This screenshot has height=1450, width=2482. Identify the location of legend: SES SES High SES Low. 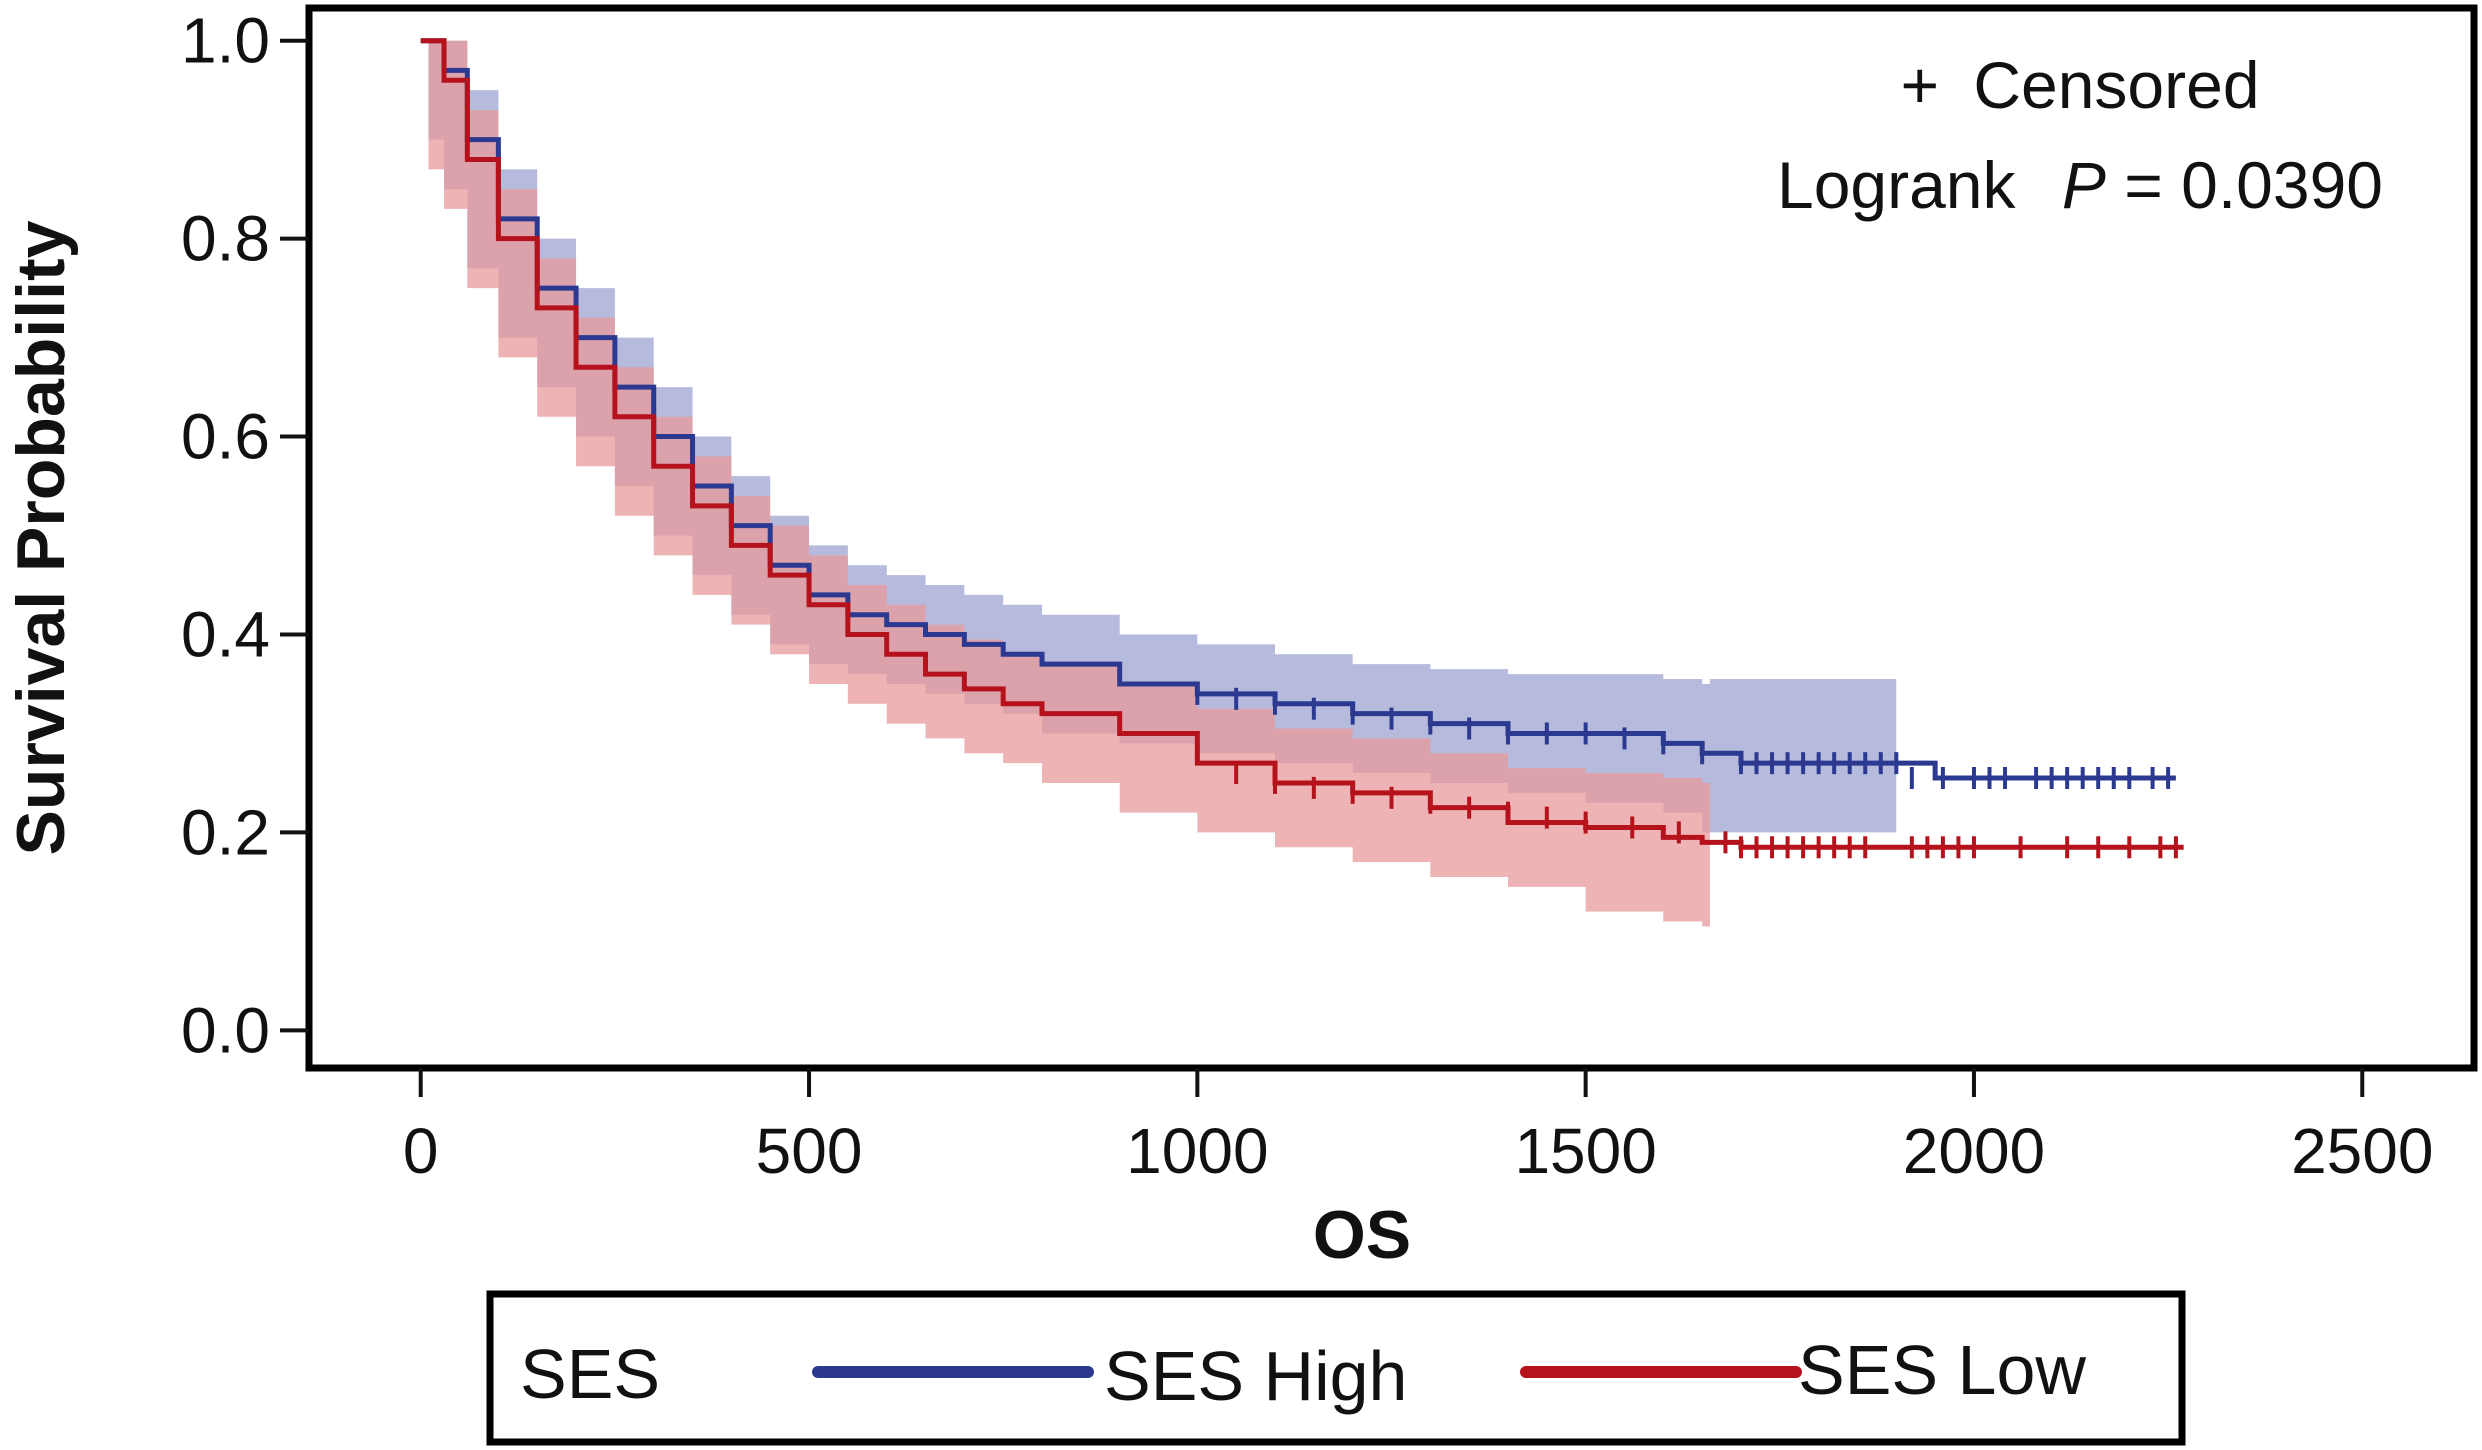
(1336, 1368).